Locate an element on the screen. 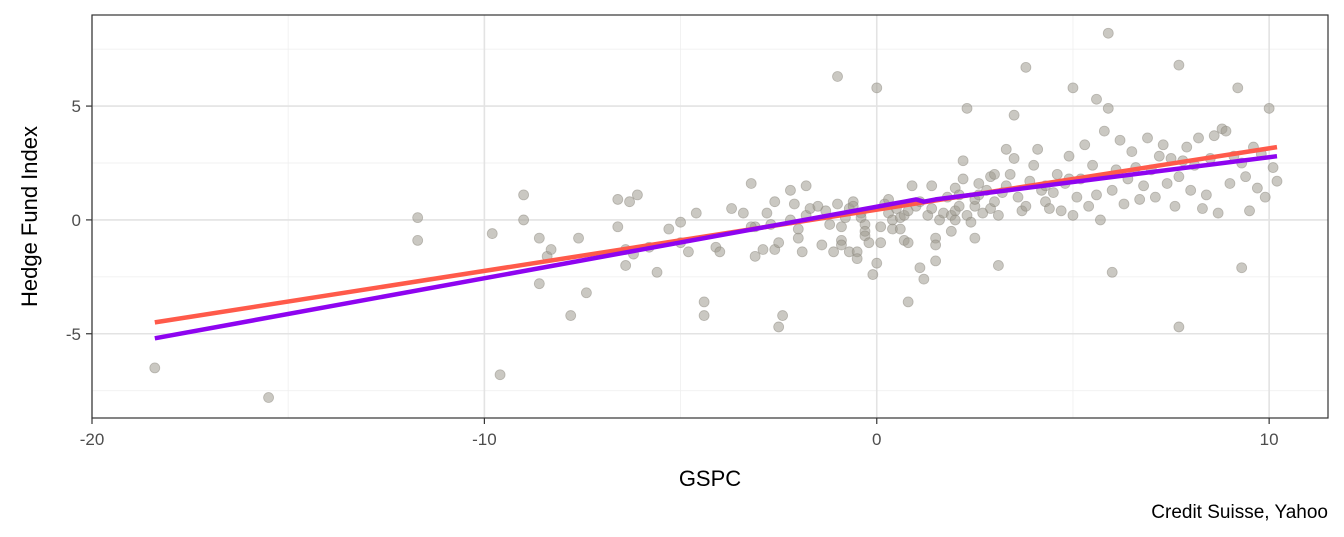 The width and height of the screenshot is (1344, 537). y-tick-label: -5 is located at coordinates (73, 334).